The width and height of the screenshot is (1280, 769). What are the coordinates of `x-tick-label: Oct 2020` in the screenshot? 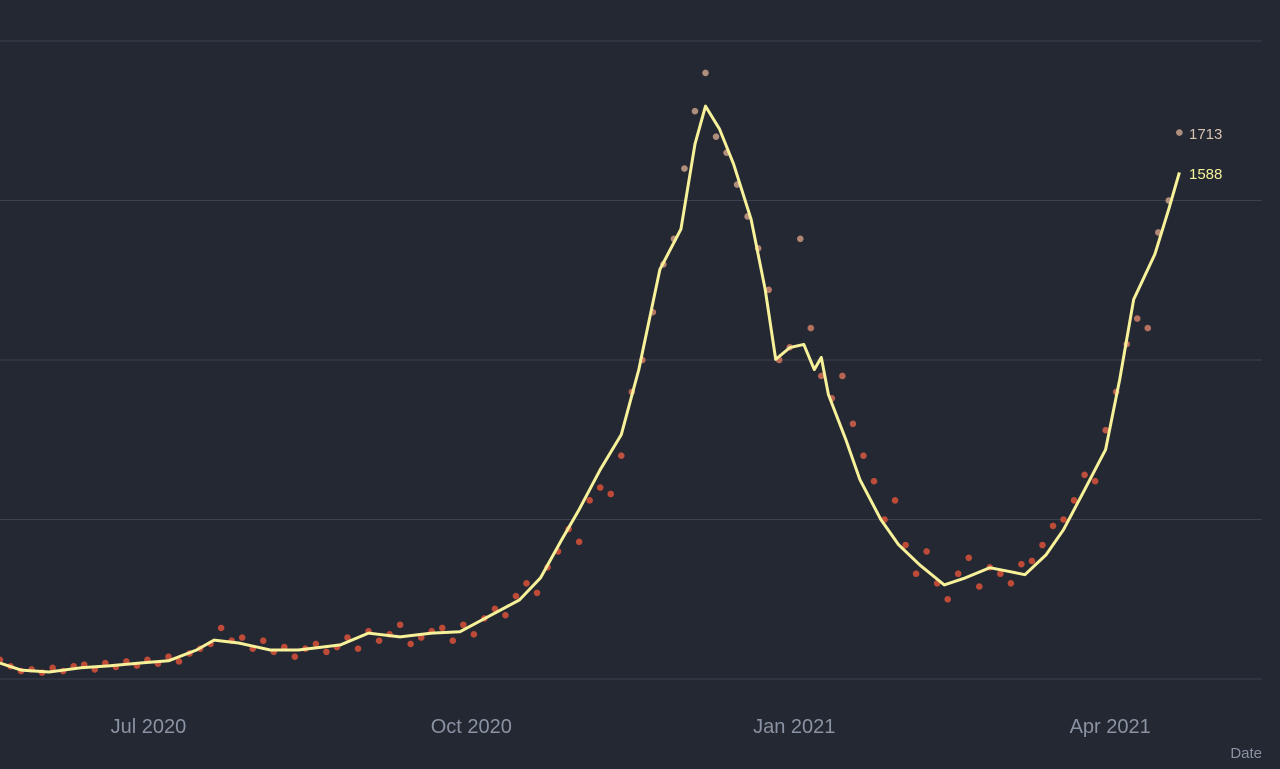 It's located at (471, 727).